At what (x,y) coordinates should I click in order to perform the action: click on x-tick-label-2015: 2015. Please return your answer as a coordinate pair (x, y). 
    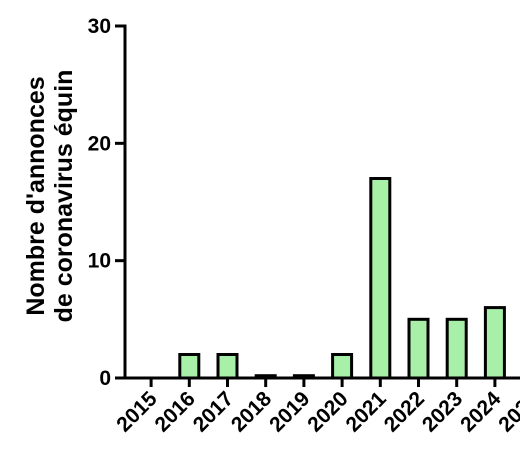
    Looking at the image, I should click on (137, 412).